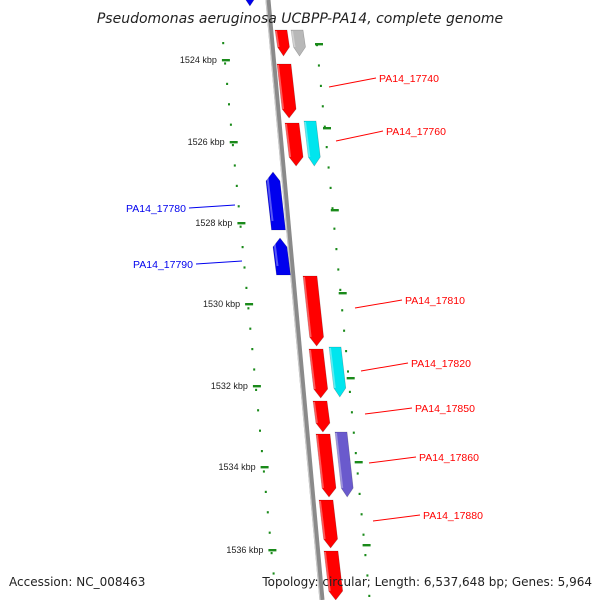 The height and width of the screenshot is (600, 600). Describe the element at coordinates (244, 550) in the screenshot. I see `position-label: 1536 kbp` at that location.